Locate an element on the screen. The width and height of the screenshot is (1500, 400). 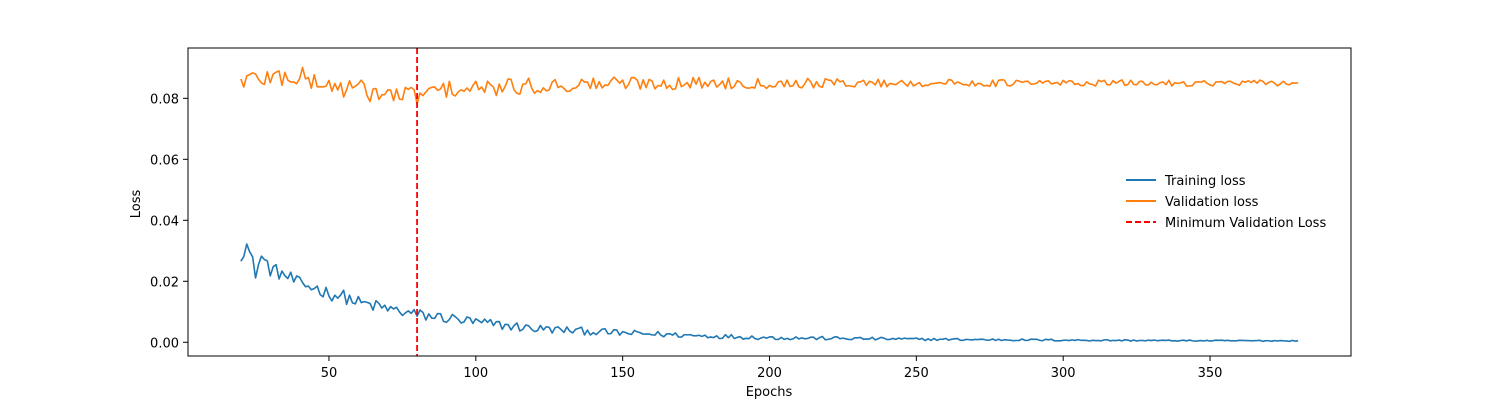
y-tick-label: 0.00 is located at coordinates (164, 343).